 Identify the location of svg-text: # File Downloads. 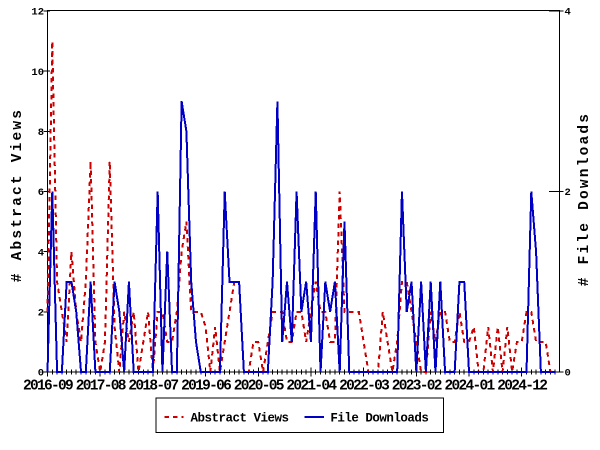
(585, 199).